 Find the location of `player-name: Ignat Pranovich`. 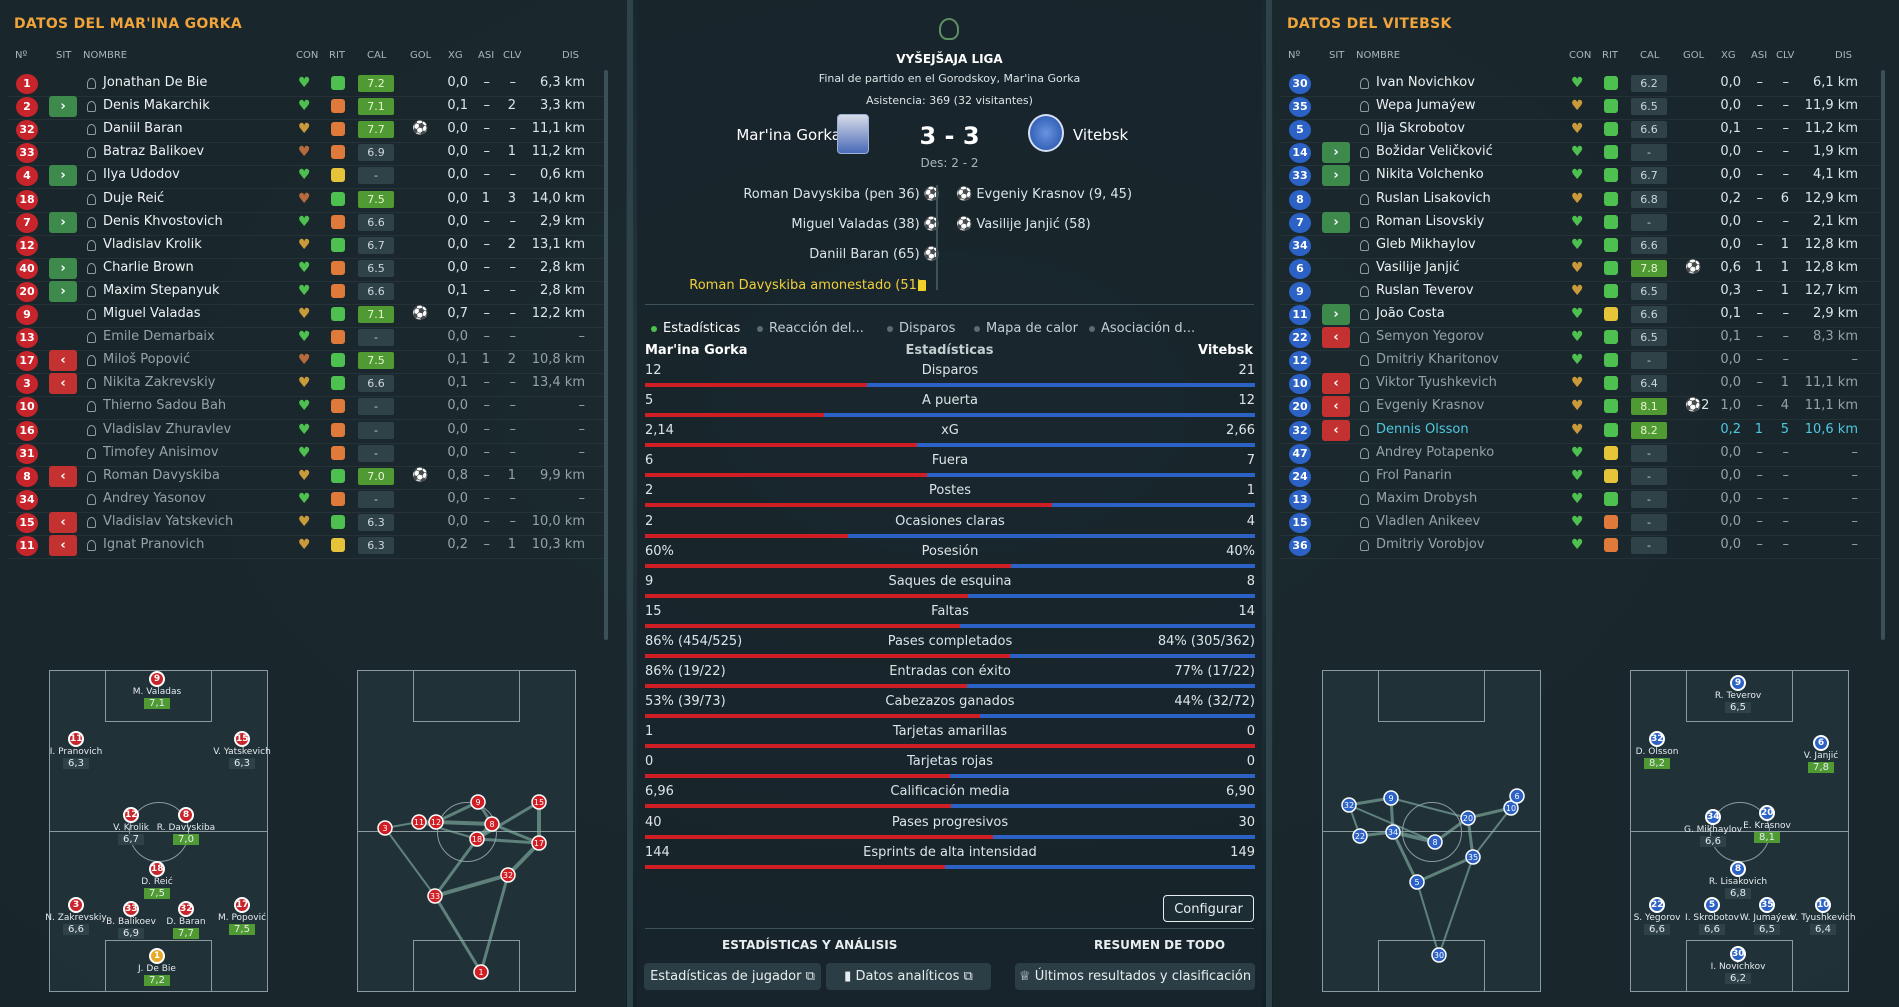

player-name: Ignat Pranovich is located at coordinates (154, 544).